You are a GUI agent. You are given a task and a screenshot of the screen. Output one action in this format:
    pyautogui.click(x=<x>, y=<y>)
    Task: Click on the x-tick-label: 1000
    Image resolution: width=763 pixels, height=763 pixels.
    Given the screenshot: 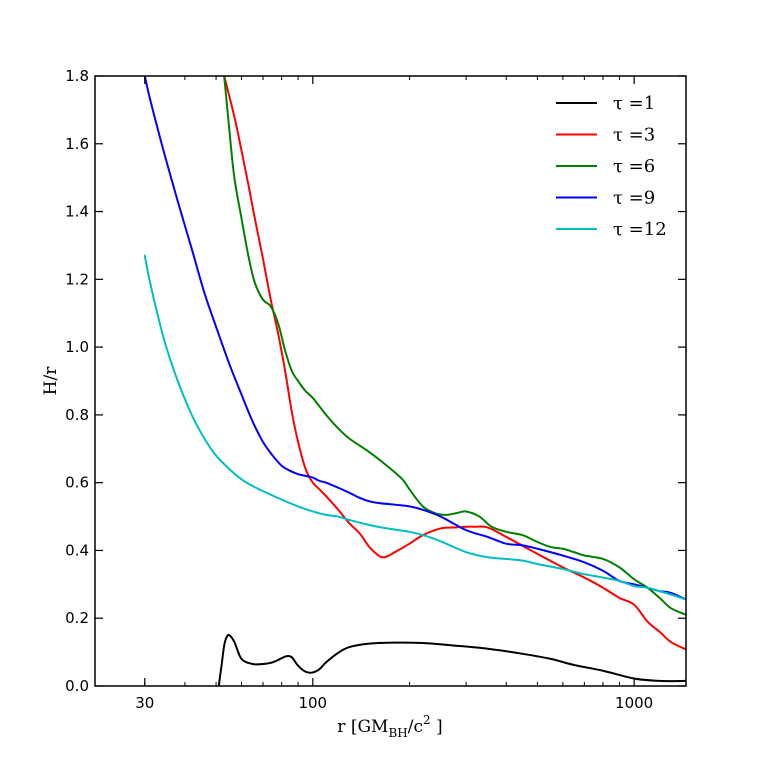 What is the action you would take?
    pyautogui.click(x=634, y=703)
    